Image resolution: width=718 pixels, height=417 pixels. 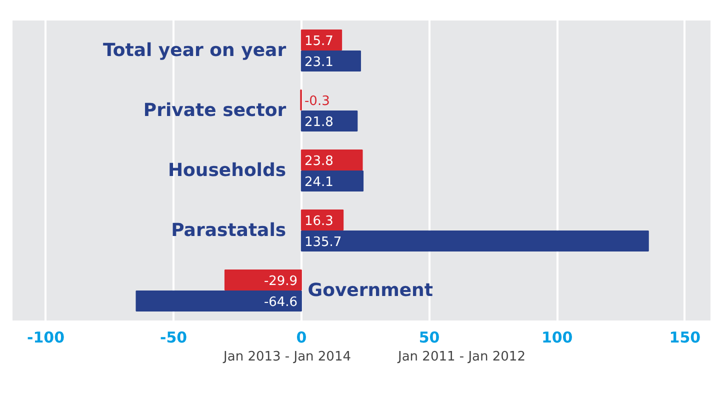 What do you see at coordinates (319, 182) in the screenshot?
I see `data-label: 24.1` at bounding box center [319, 182].